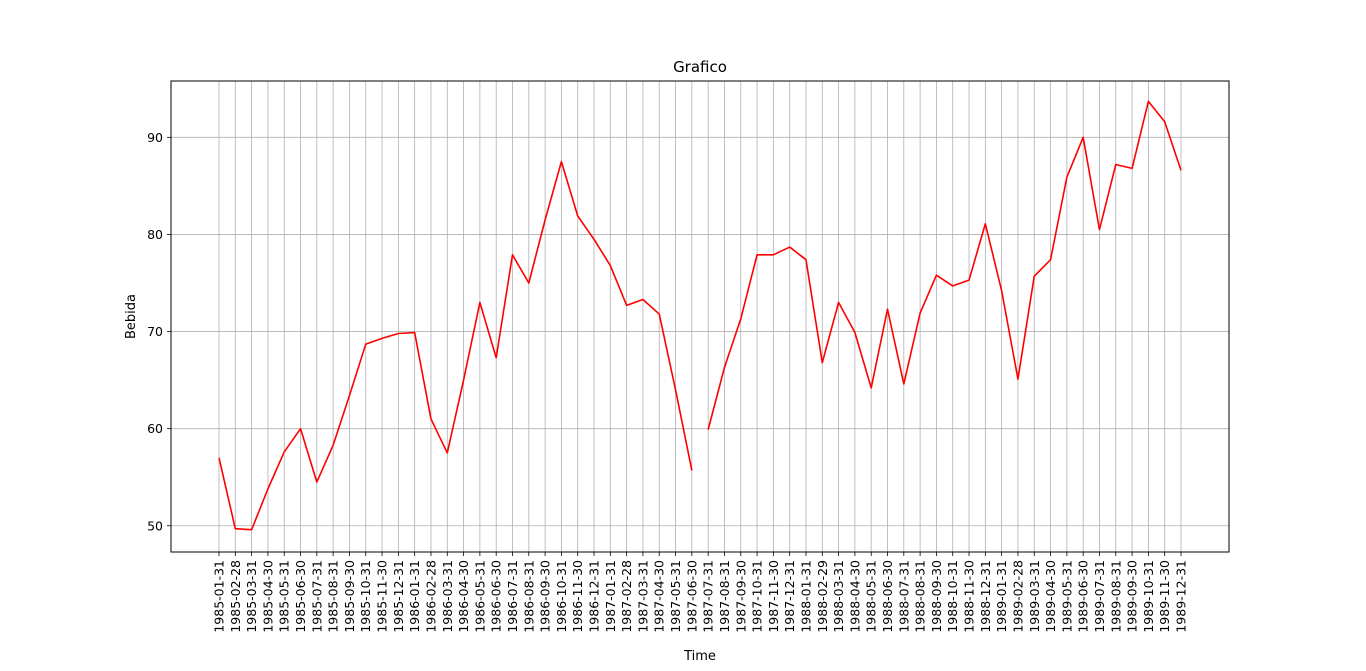  I want to click on x-tick-label: 1989-07-31, so click(1099, 596).